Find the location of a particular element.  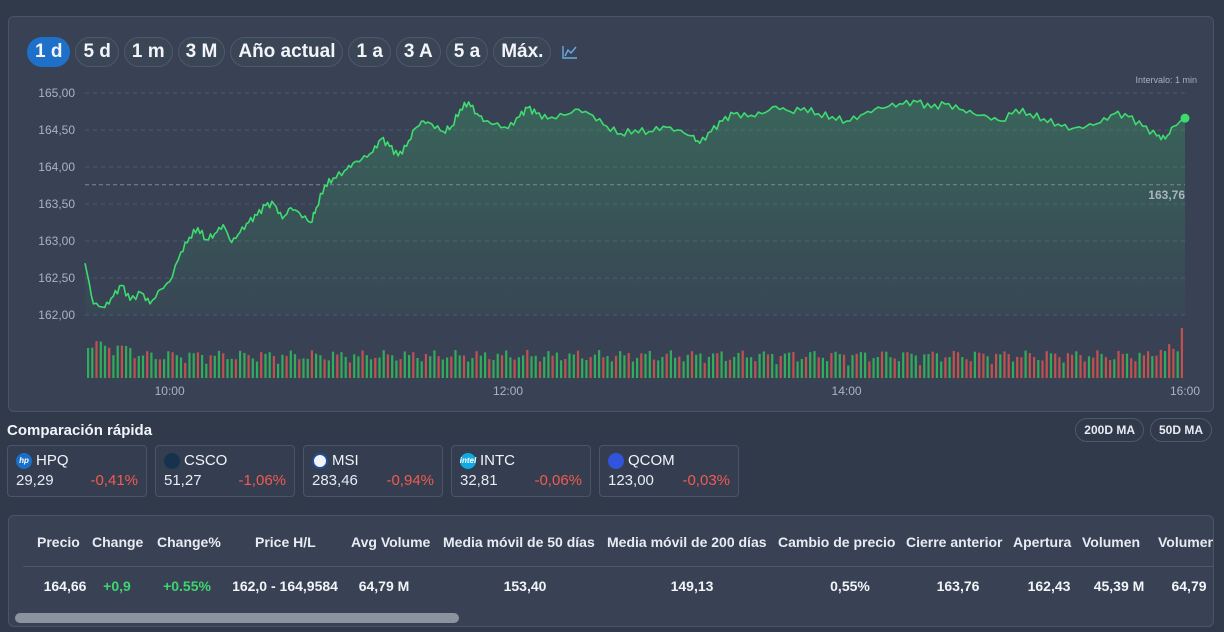

horizontal-scrollbar is located at coordinates (237, 618).